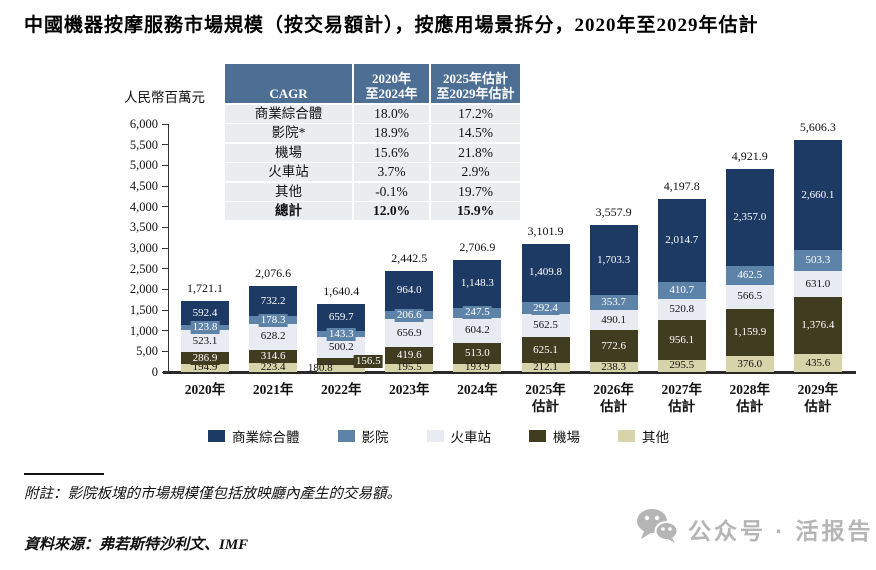  Describe the element at coordinates (409, 258) in the screenshot. I see `total-label: 2,442.5` at that location.